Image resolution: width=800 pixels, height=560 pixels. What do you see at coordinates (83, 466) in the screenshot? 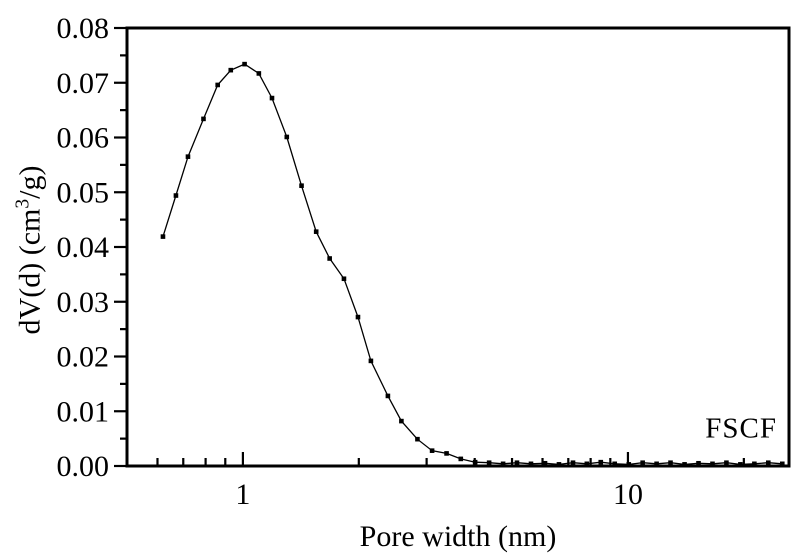
I see `y-tick-label: 0.00` at bounding box center [83, 466].